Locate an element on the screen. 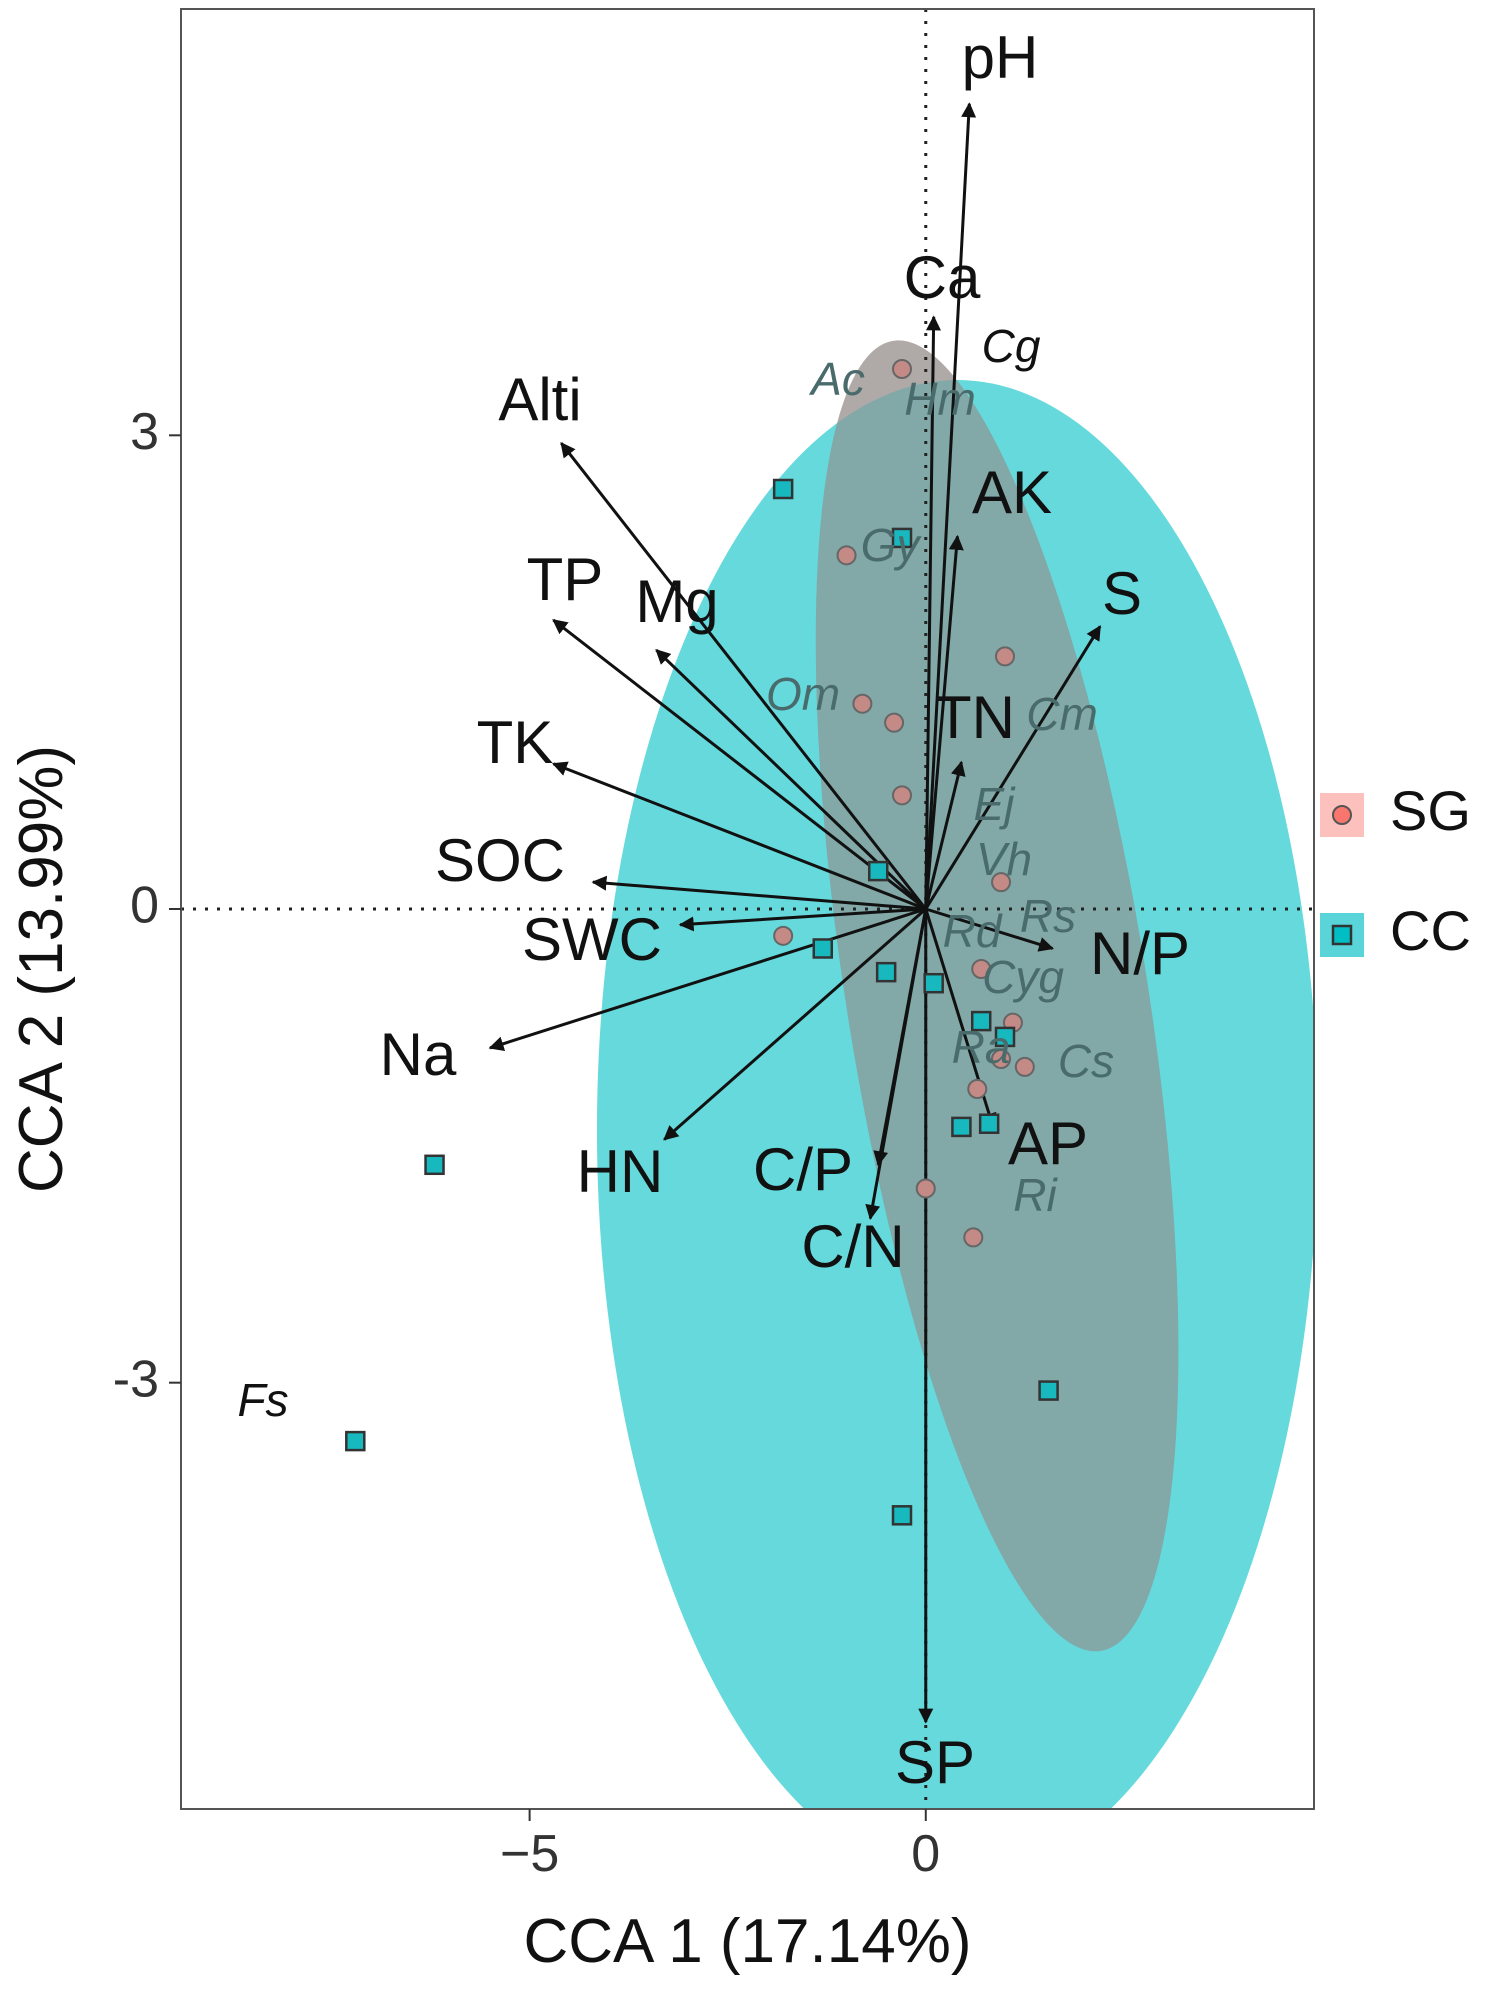  arrow-label-sp: SP is located at coordinates (935, 1762).